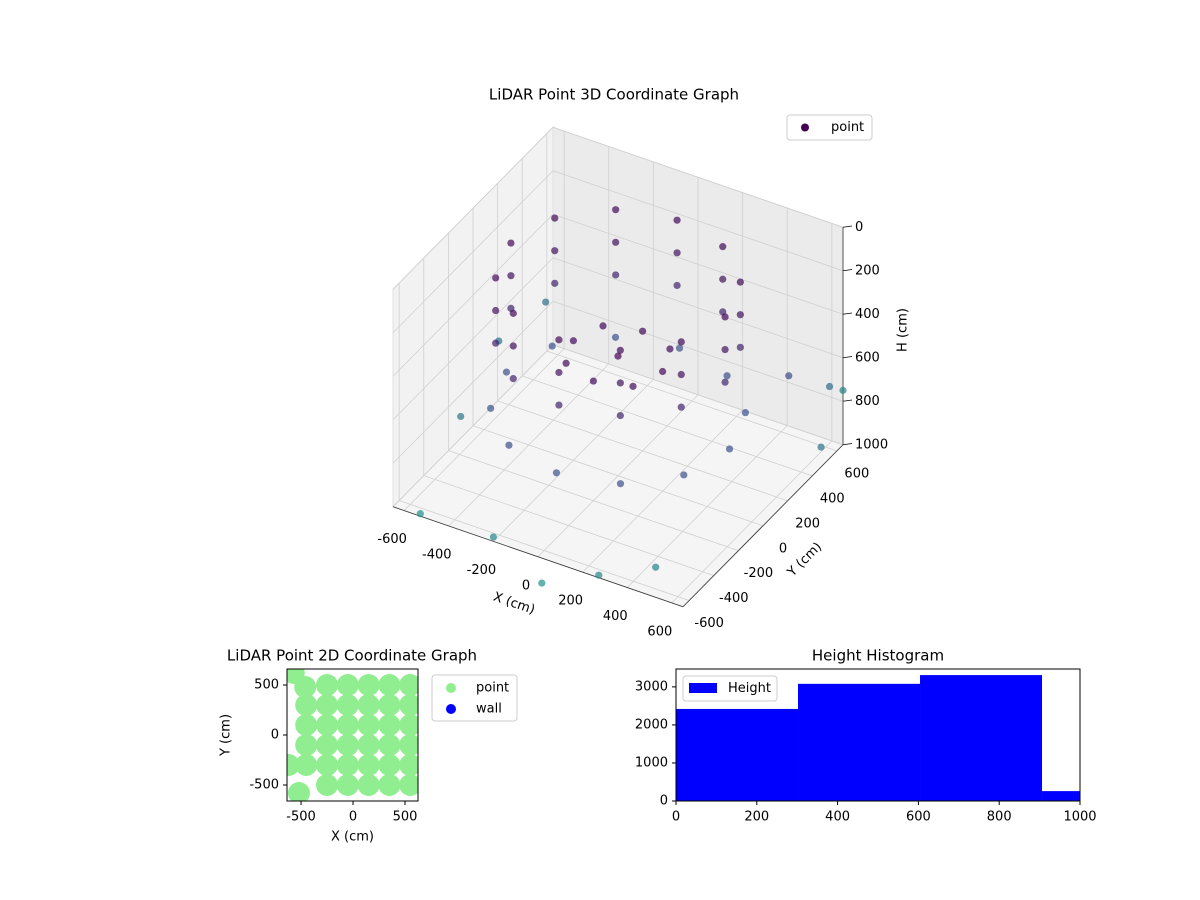 Image resolution: width=1200 pixels, height=900 pixels. Describe the element at coordinates (999, 817) in the screenshot. I see `x-tick-label: 800` at that location.